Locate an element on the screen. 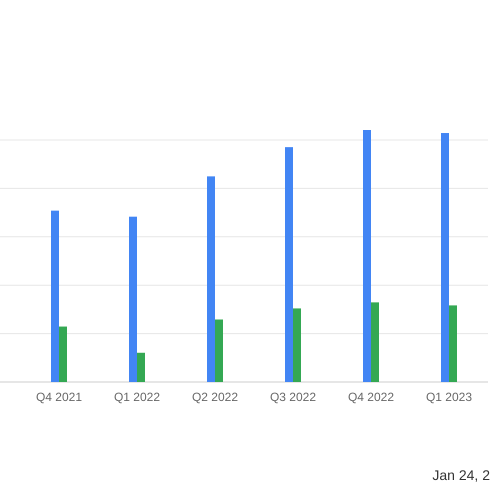 Image resolution: width=500 pixels, height=500 pixels. x-tick-label: Q4 2021 is located at coordinates (59, 397).